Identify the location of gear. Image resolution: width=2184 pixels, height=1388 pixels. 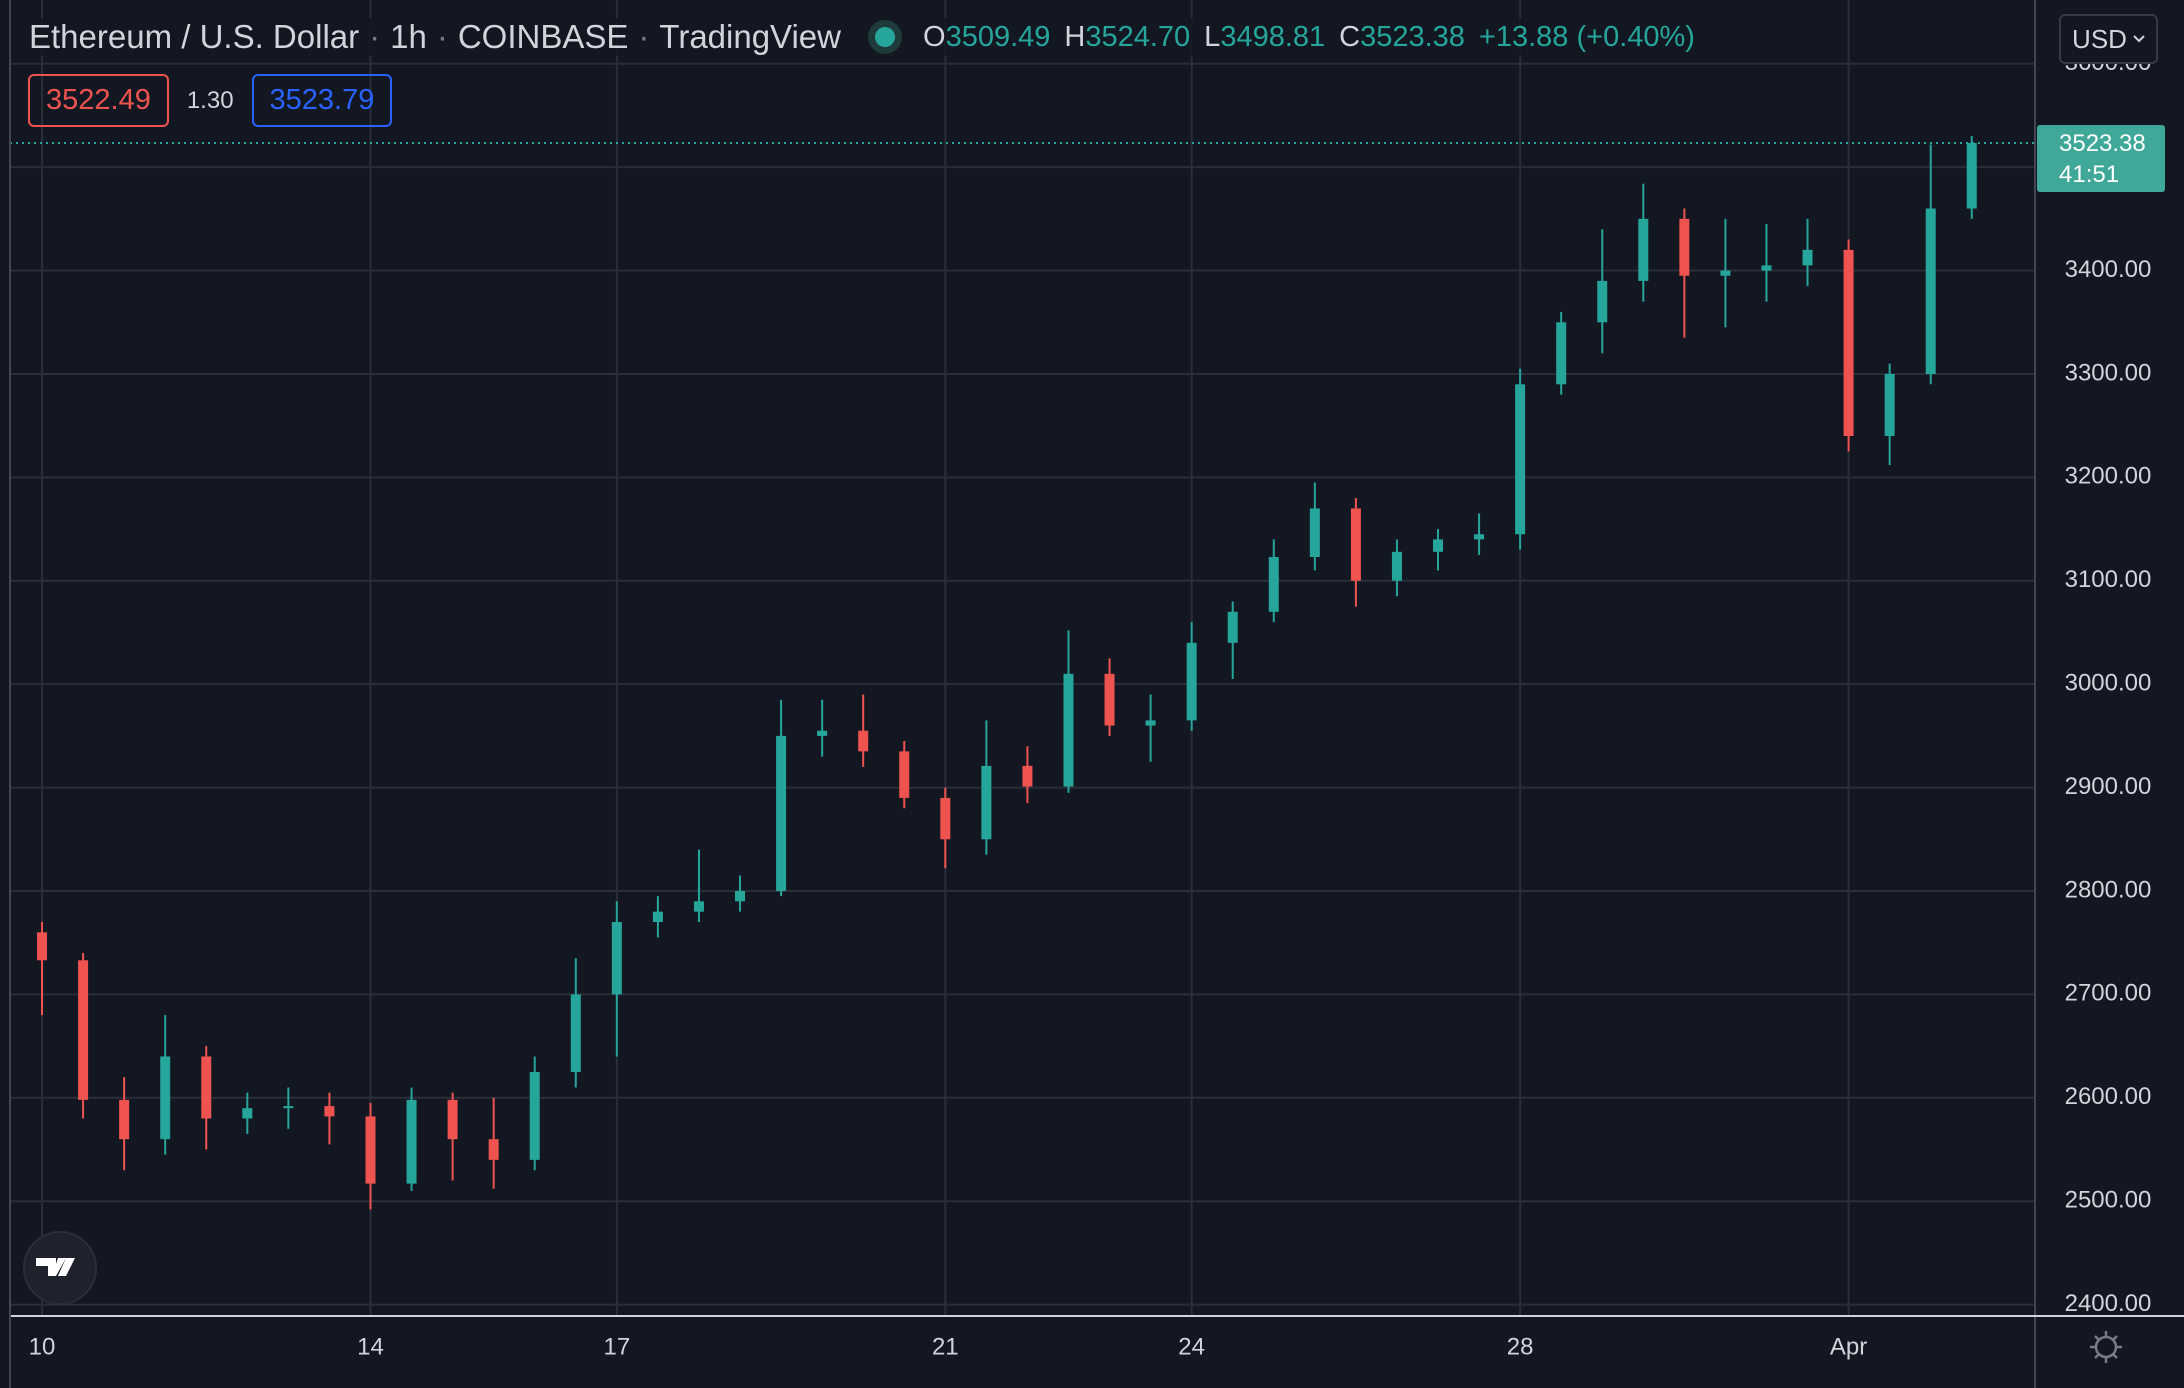
(2106, 1347).